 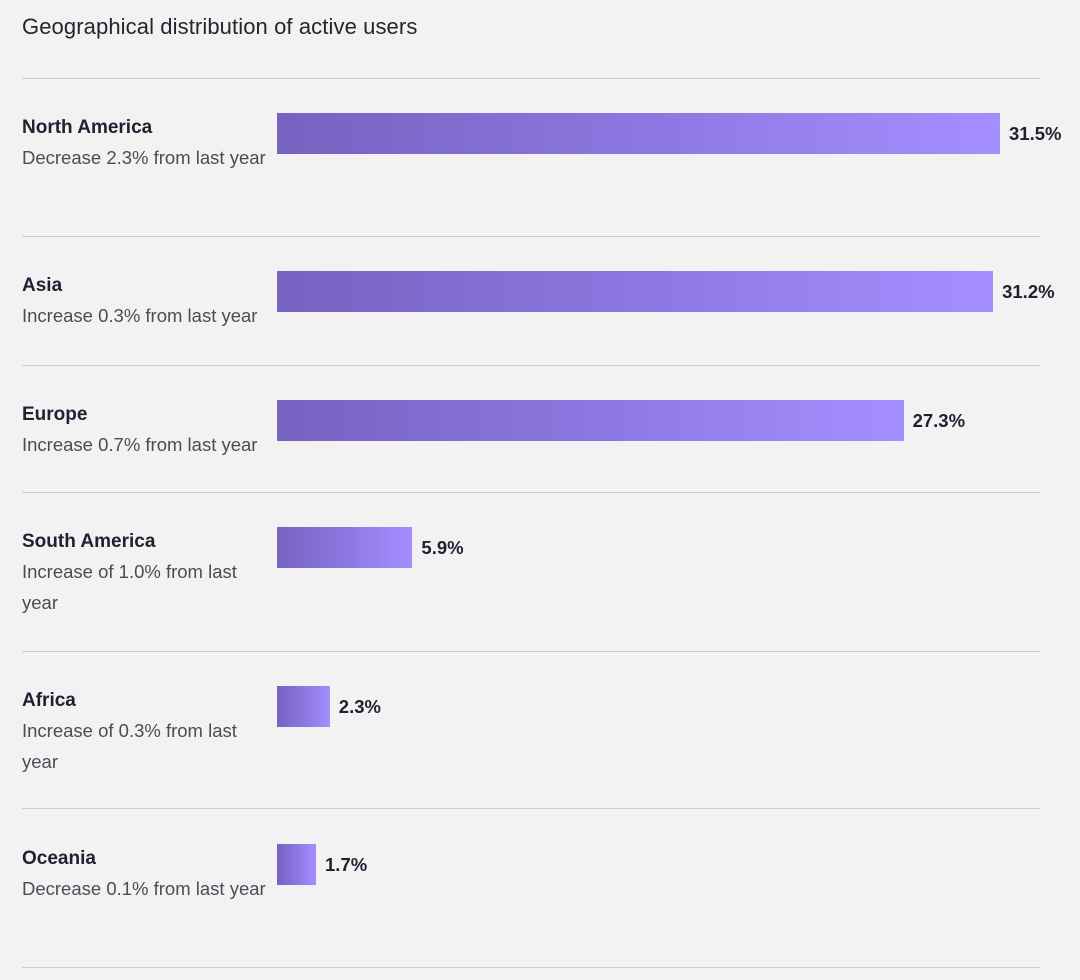 I want to click on region-name: North America, so click(x=87, y=127).